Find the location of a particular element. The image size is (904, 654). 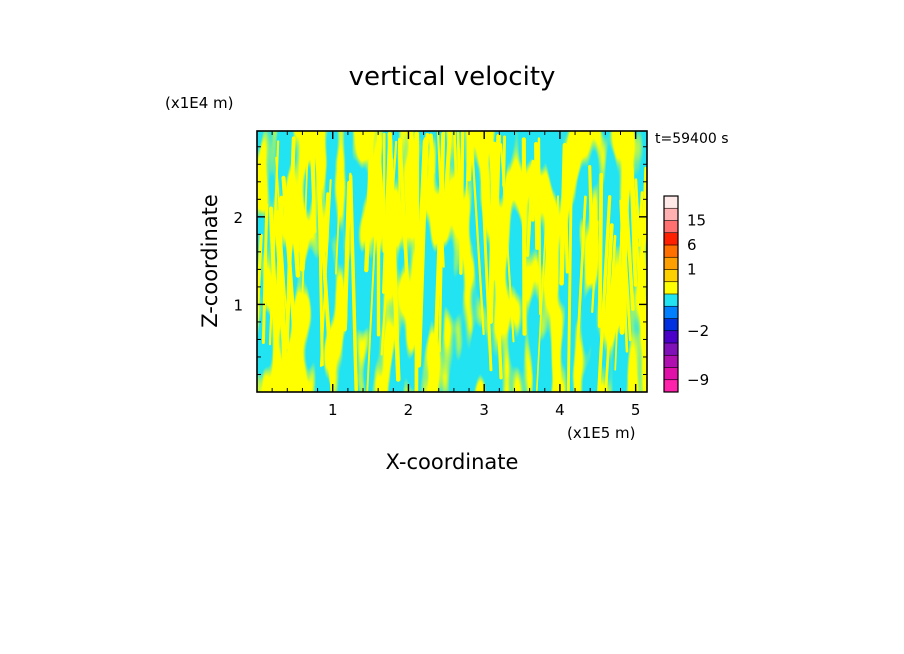

y-tick-label: 2 is located at coordinates (238, 218).